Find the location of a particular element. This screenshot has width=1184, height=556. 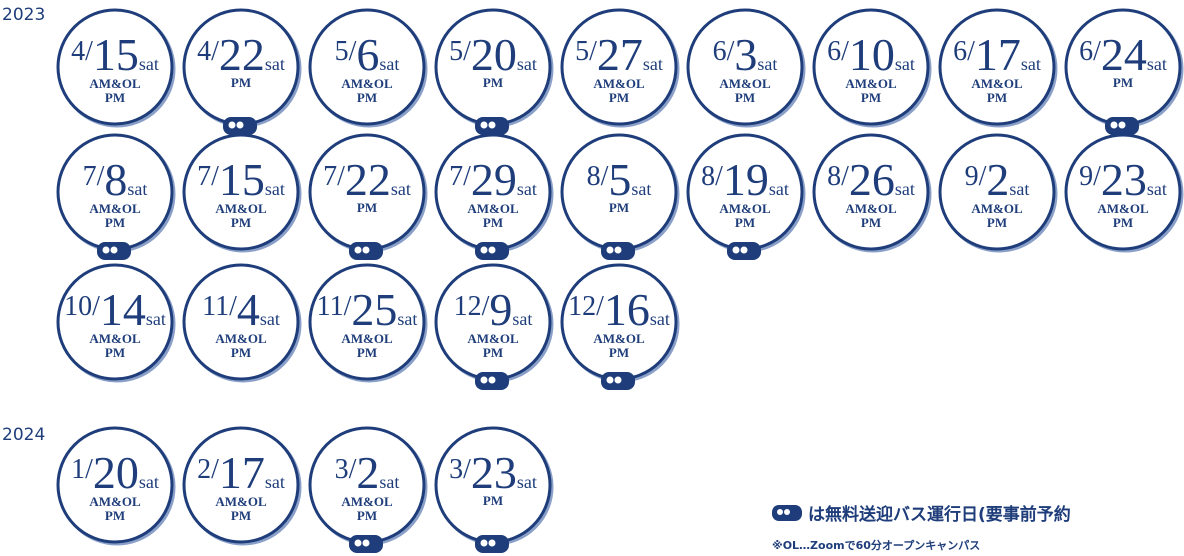

date-text: 11/25sat is located at coordinates (367, 309).